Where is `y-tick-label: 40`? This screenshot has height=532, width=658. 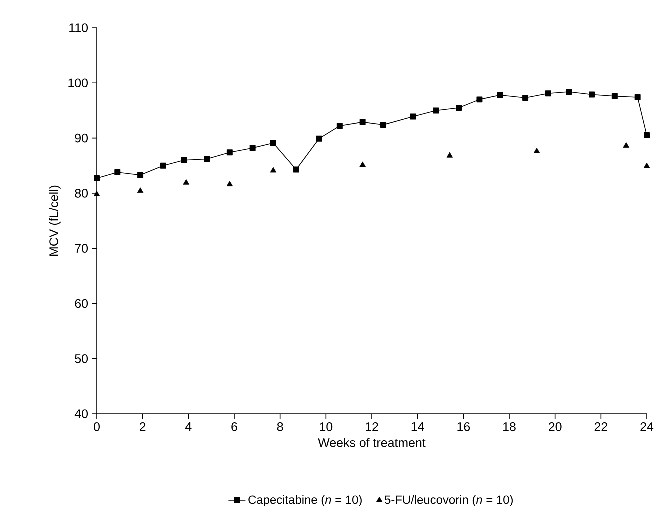
y-tick-label: 40 is located at coordinates (81, 414).